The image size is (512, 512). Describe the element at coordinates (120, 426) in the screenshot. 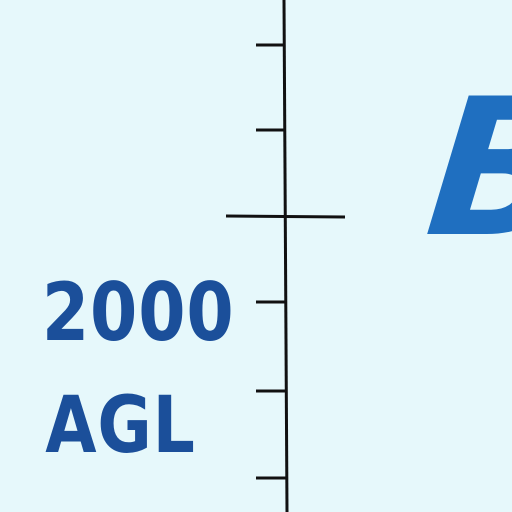

I see `altitude-unit-label: AGL` at that location.